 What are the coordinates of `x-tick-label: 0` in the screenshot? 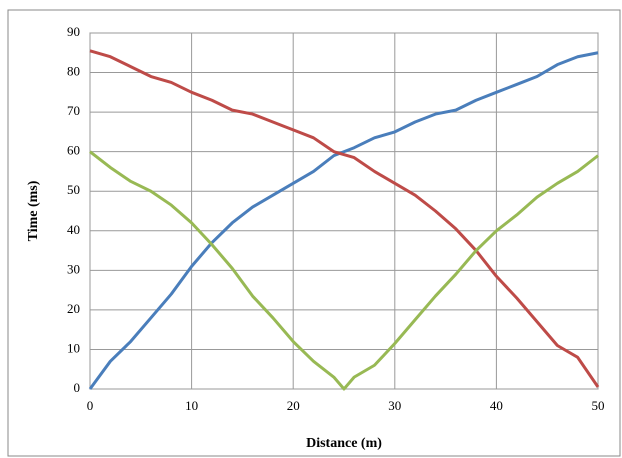 It's located at (90, 405).